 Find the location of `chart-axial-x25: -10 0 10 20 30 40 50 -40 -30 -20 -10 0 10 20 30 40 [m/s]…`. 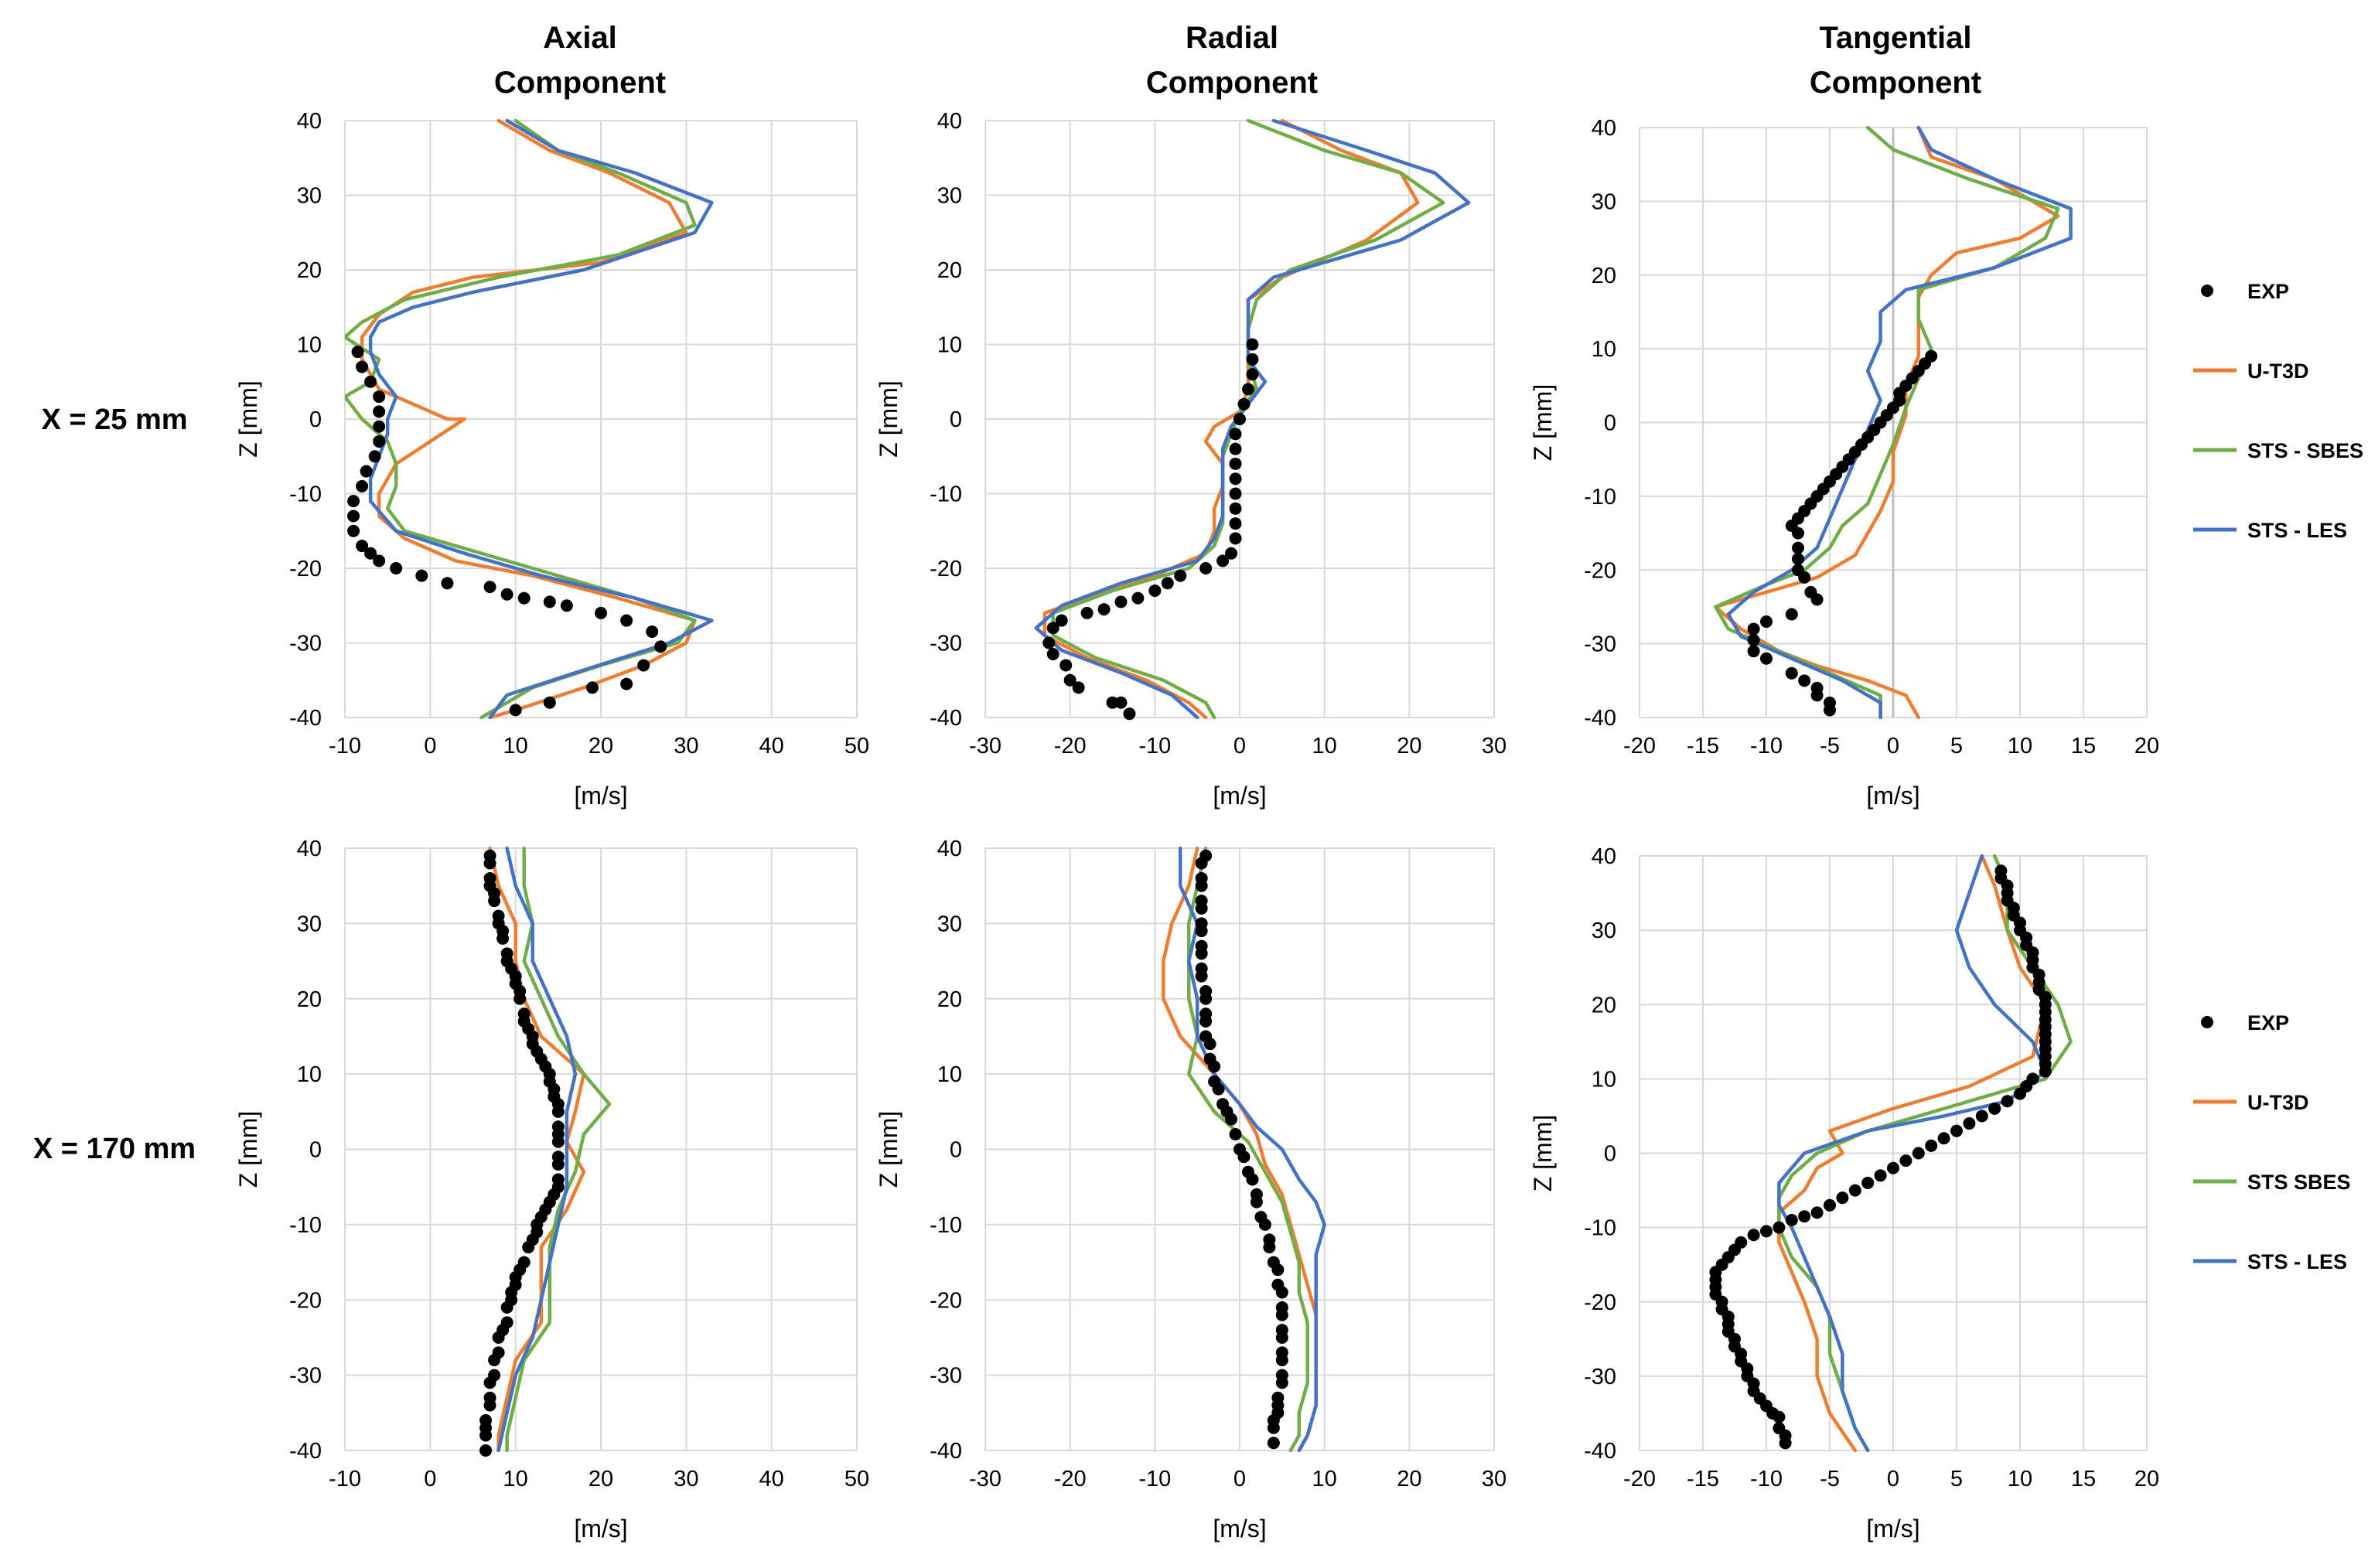

chart-axial-x25: -10 0 10 20 30 40 50 -40 -30 -20 -10 0 10 20 30 40 [m/s]… is located at coordinates (551, 459).